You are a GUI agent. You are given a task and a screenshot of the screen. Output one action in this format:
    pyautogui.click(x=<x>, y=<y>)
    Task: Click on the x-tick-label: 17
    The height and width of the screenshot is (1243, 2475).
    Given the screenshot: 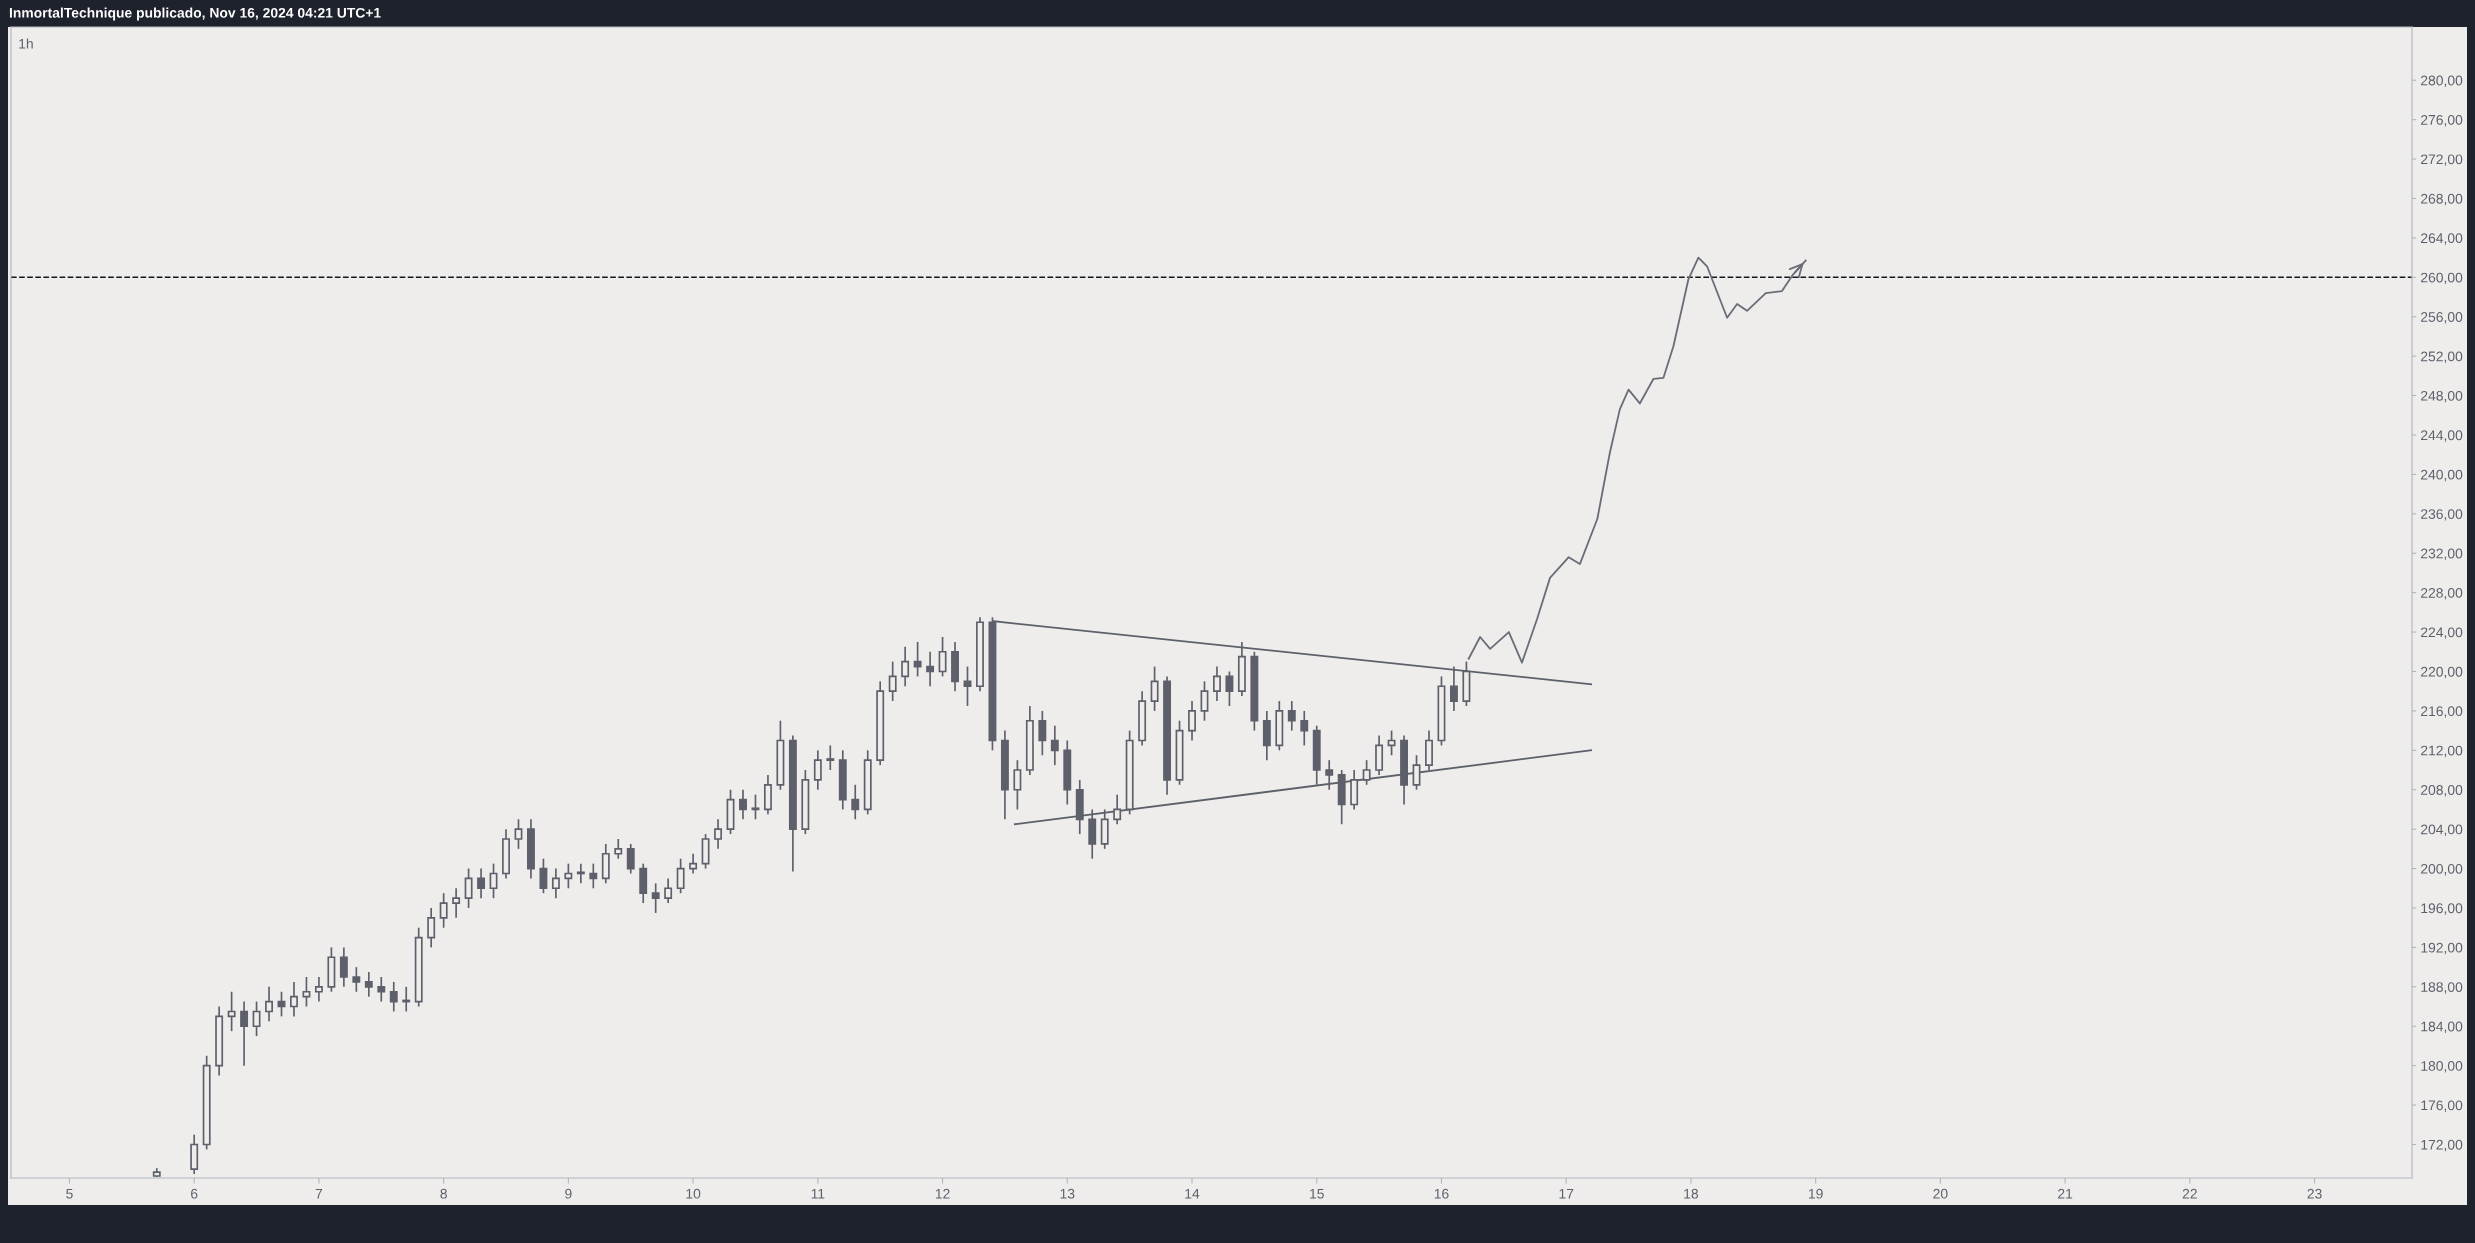 What is the action you would take?
    pyautogui.click(x=1566, y=1193)
    